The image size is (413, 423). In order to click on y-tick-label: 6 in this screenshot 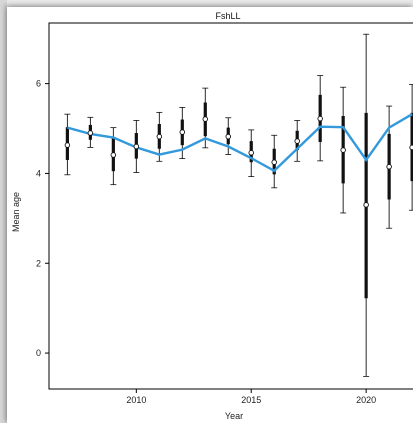, I will do `click(38, 84)`.